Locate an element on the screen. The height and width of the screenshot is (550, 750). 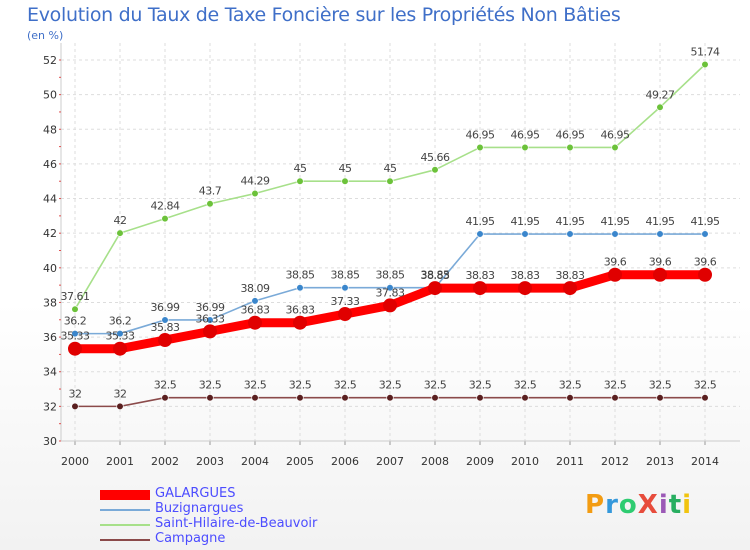
y-tick-label: 50 is located at coordinates (50, 95).